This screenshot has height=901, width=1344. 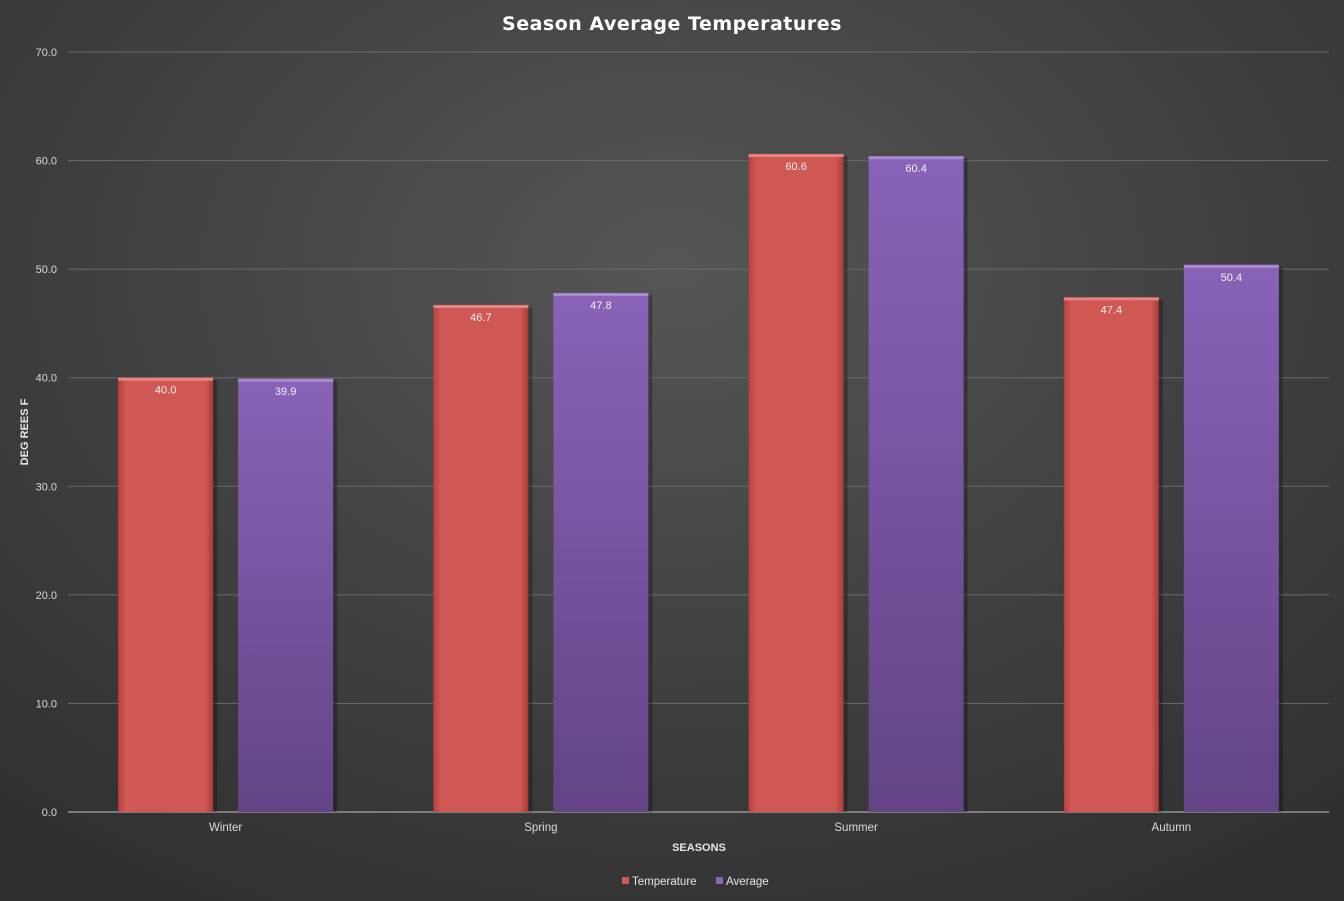 What do you see at coordinates (1231, 278) in the screenshot?
I see `data-label: 50.4` at bounding box center [1231, 278].